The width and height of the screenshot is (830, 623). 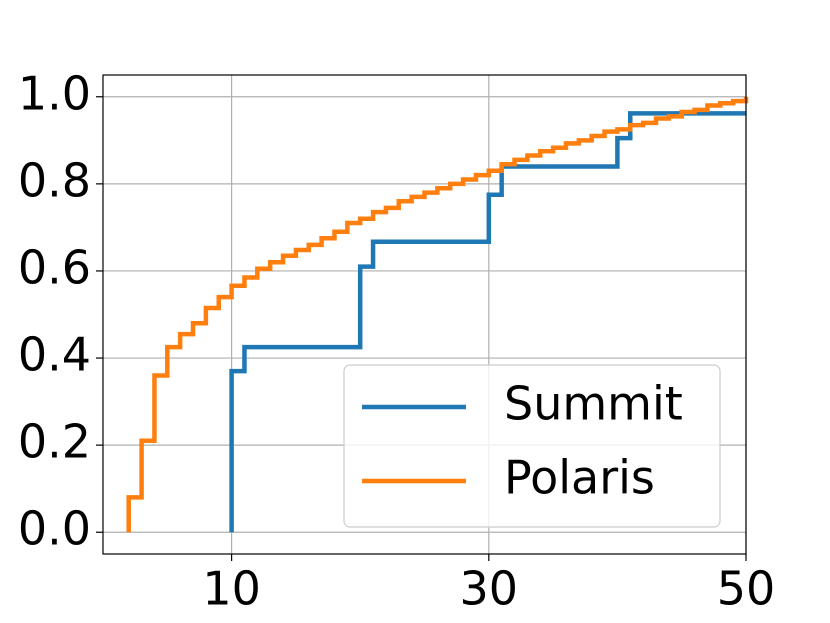 I want to click on y-tick-label: 0.8, so click(x=54, y=180).